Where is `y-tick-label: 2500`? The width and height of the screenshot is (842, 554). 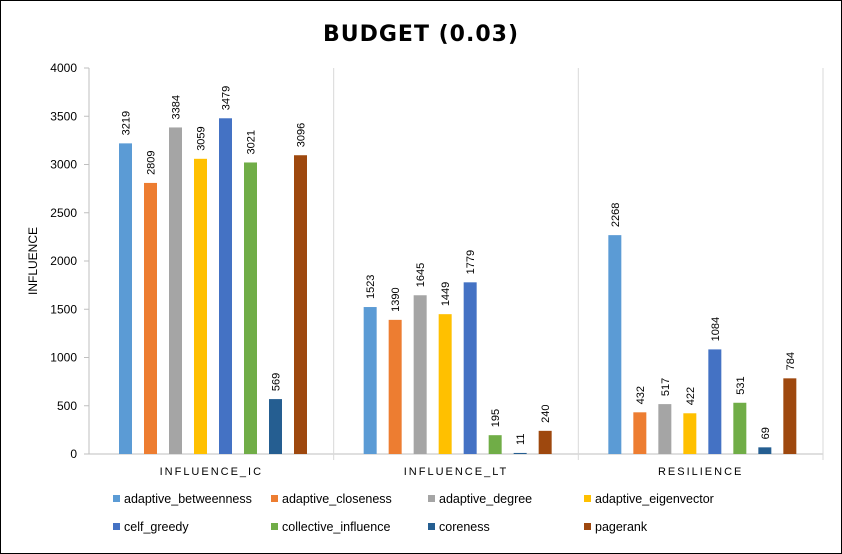 y-tick-label: 2500 is located at coordinates (63, 213).